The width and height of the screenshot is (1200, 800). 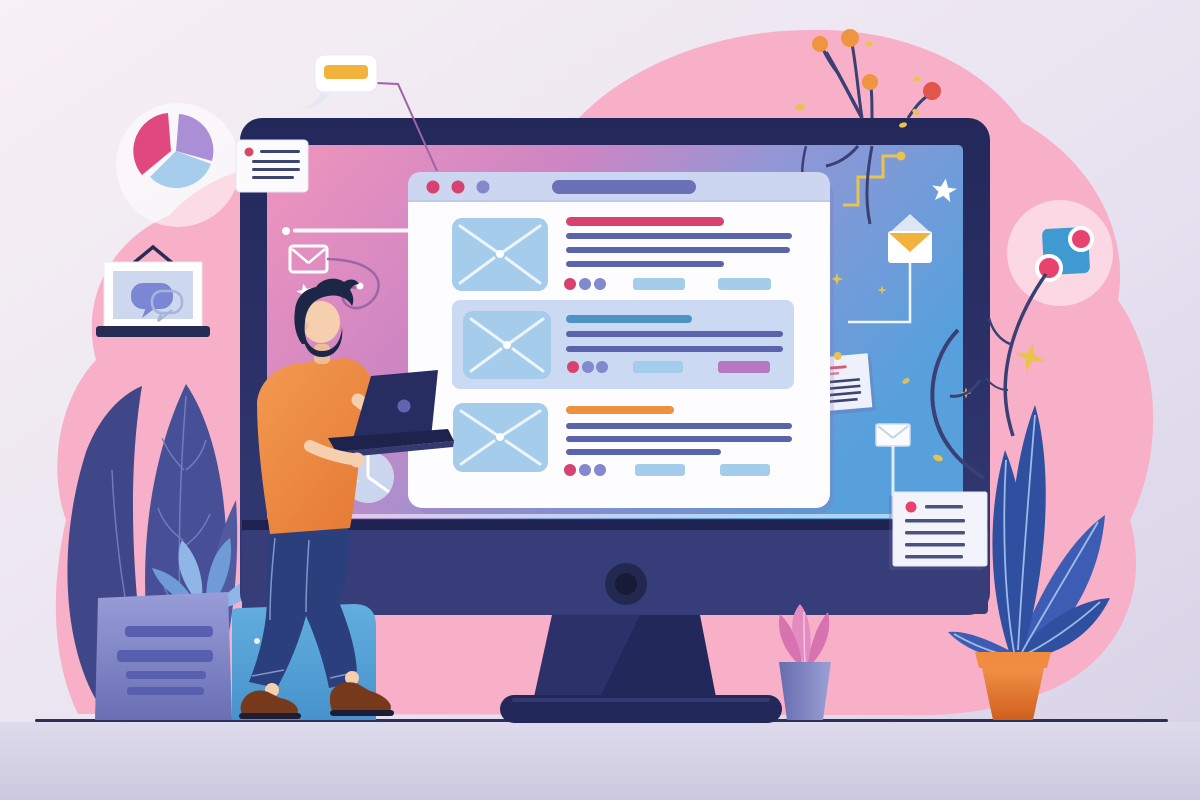 I want to click on speech-card-with-yellow-bar, so click(x=370, y=113).